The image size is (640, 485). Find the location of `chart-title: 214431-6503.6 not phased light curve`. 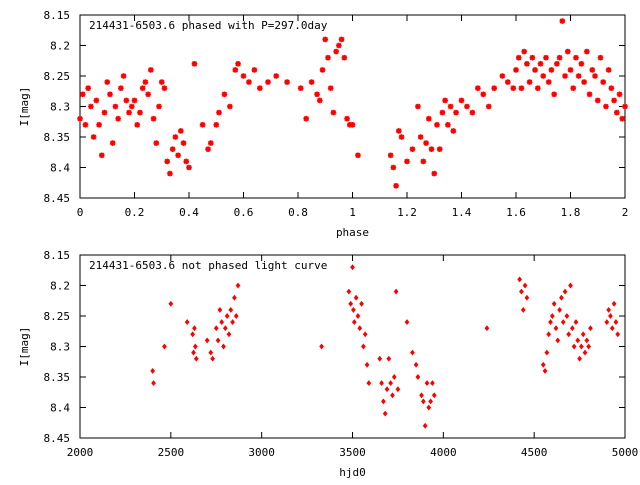

chart-title: 214431-6503.6 not phased light curve is located at coordinates (208, 265).